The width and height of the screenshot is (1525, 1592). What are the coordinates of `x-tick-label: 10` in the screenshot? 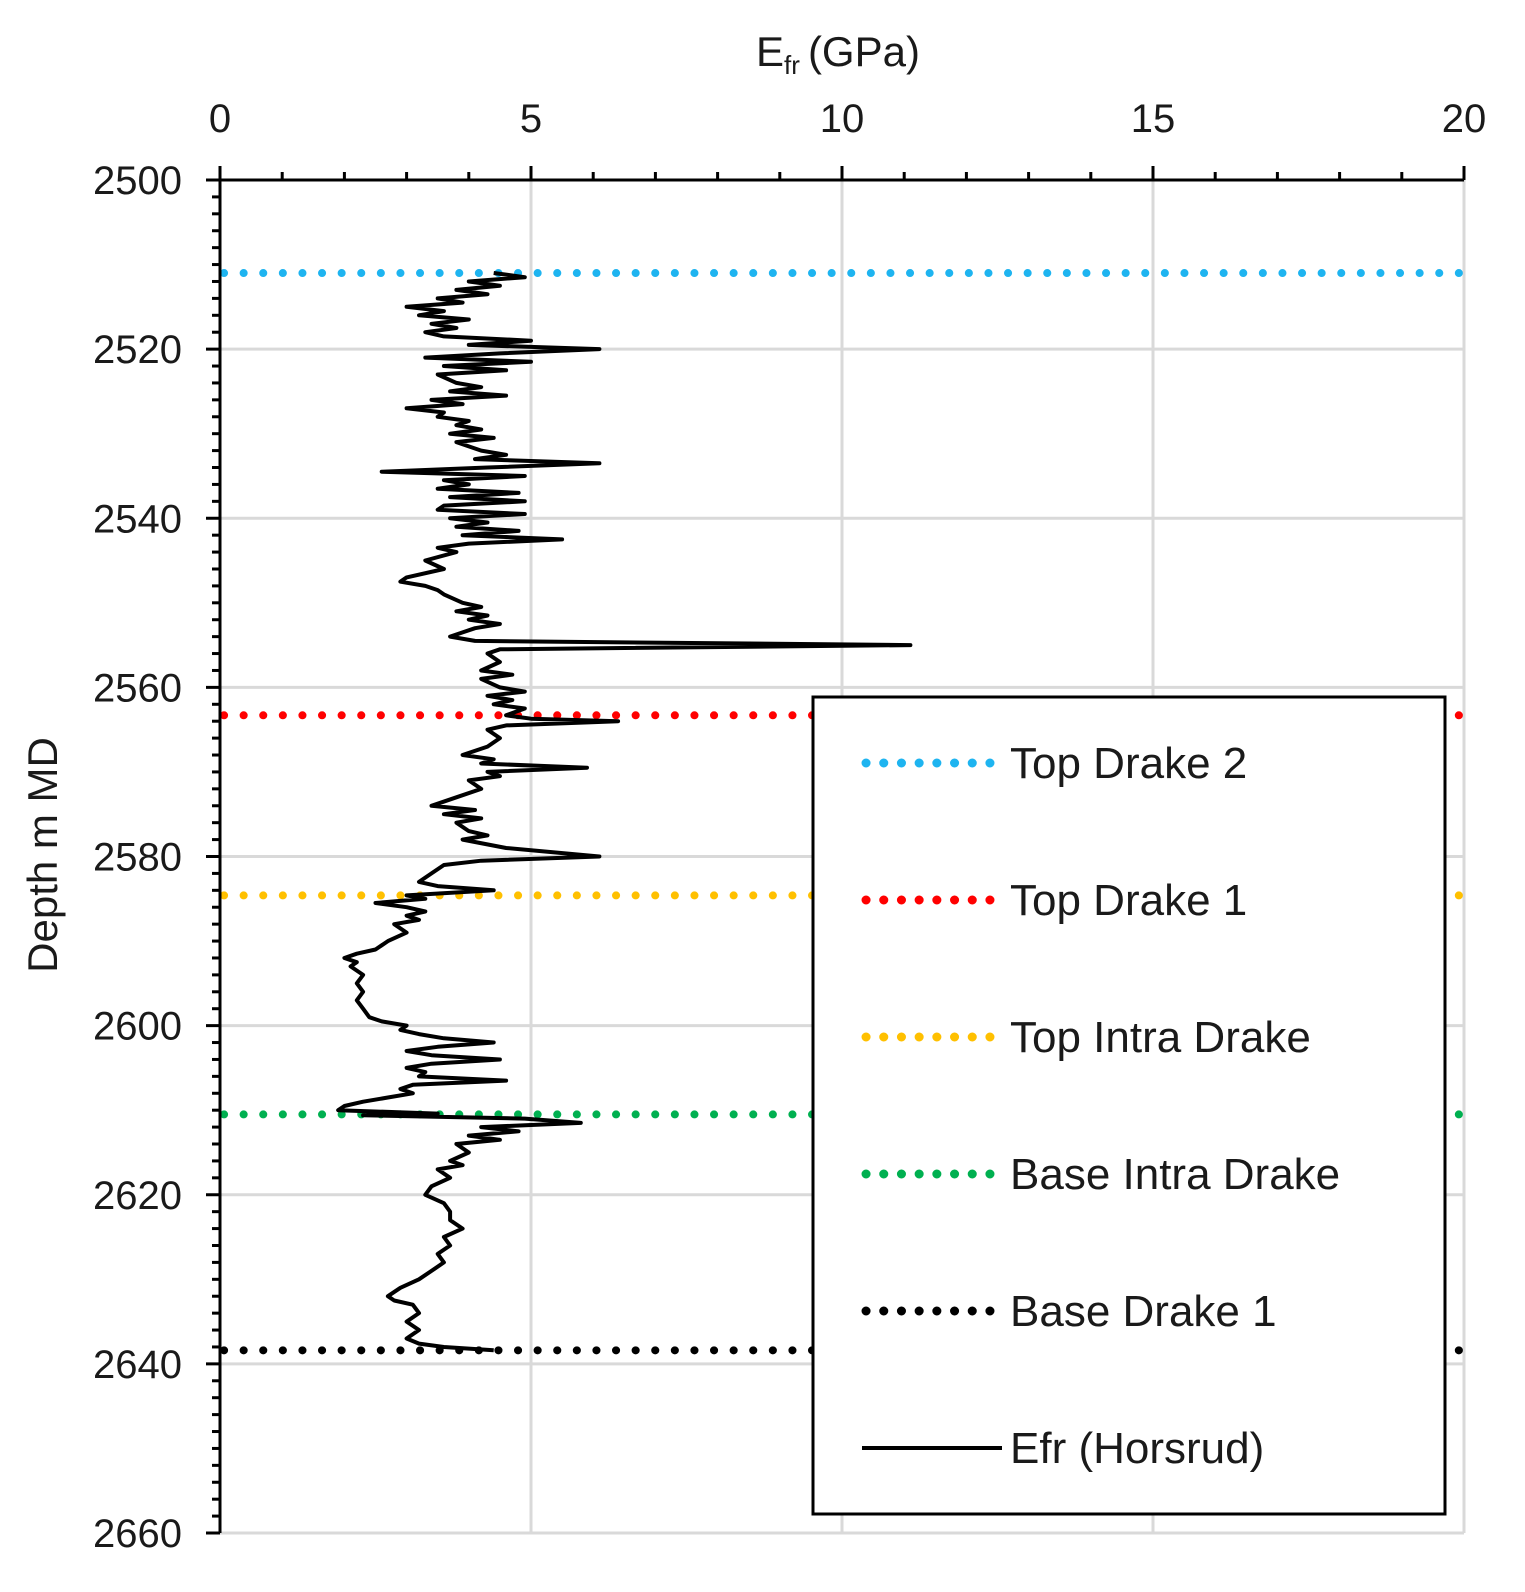 It's located at (842, 119).